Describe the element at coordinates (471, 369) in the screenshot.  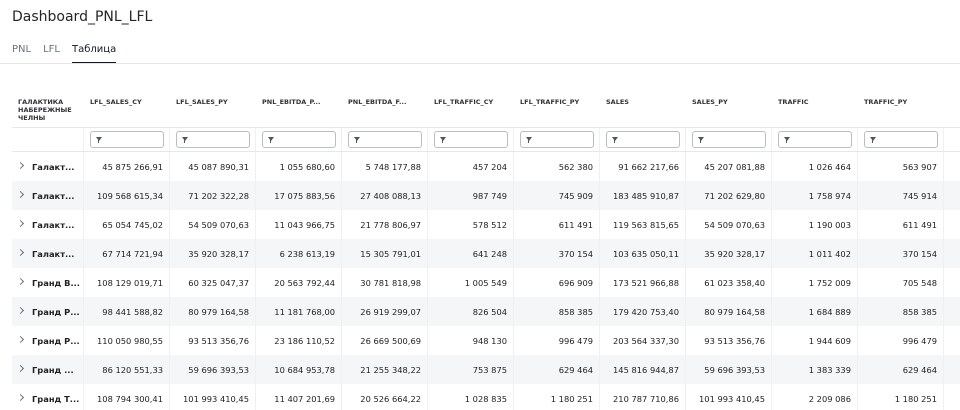
I see `table-cell: 753 875` at that location.